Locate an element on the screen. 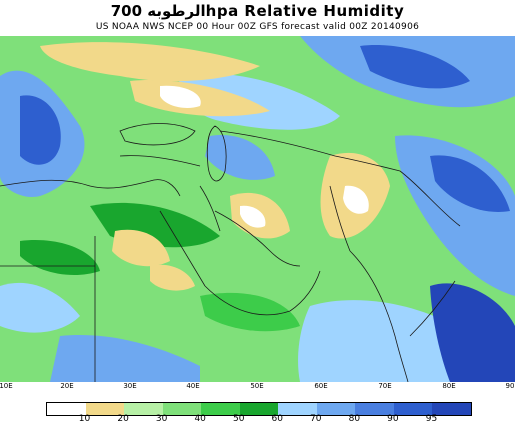 Image resolution: width=515 pixels, height=428 pixels. legend-label: 50 is located at coordinates (238, 419).